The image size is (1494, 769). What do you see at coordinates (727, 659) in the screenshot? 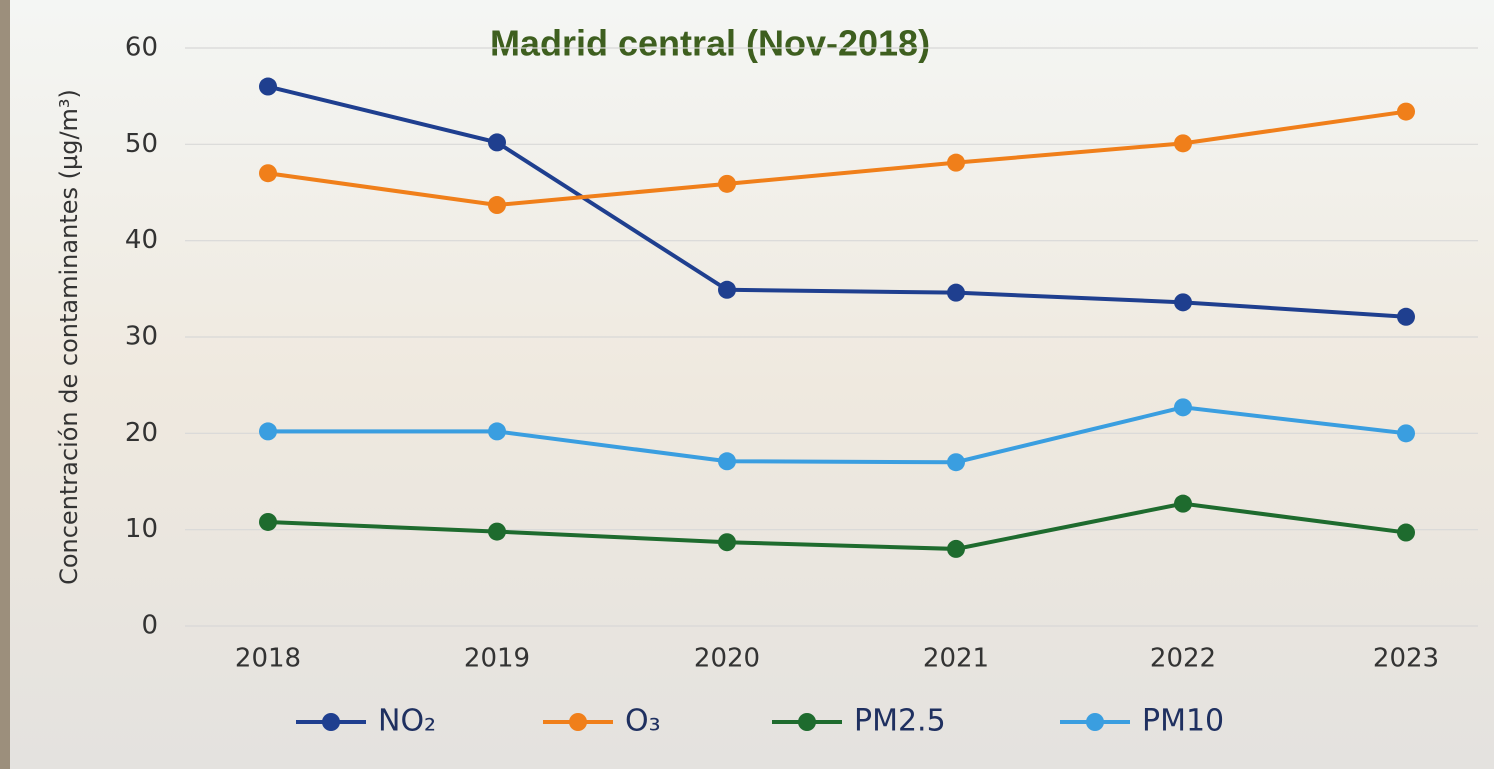
I see `x-tick-label: 2020` at bounding box center [727, 659].